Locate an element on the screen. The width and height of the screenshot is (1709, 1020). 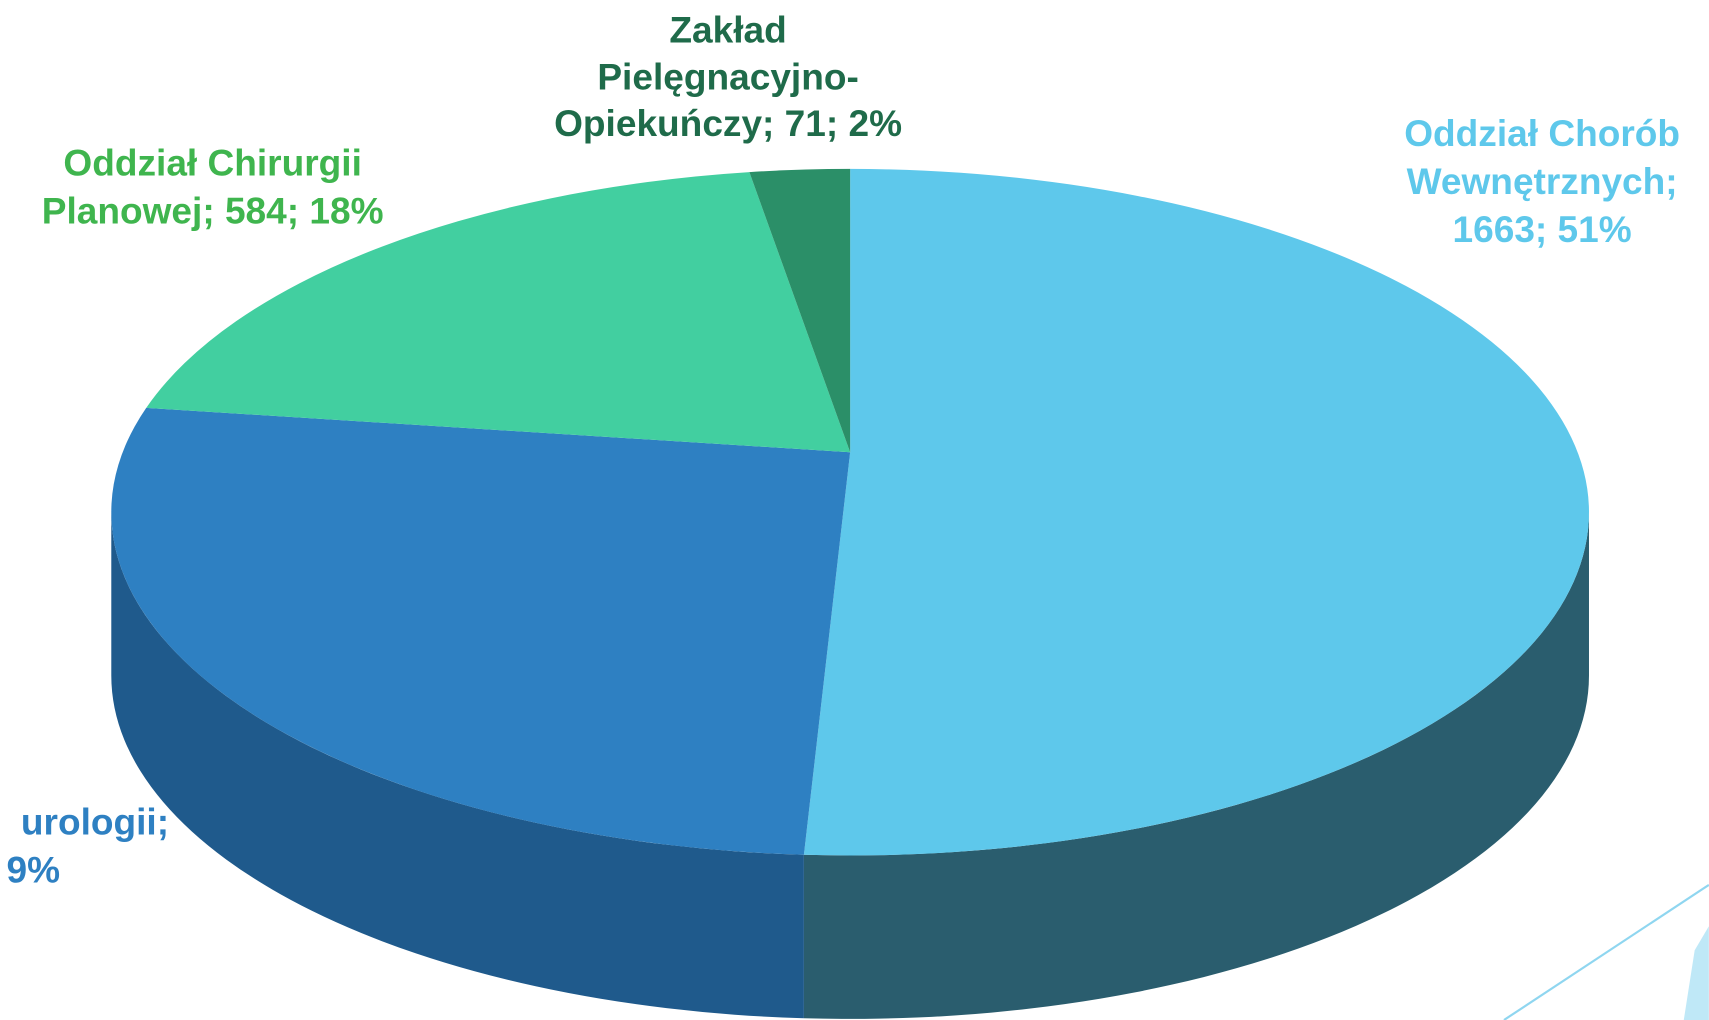
slice-label: Wewnętrznych; is located at coordinates (1542, 181).